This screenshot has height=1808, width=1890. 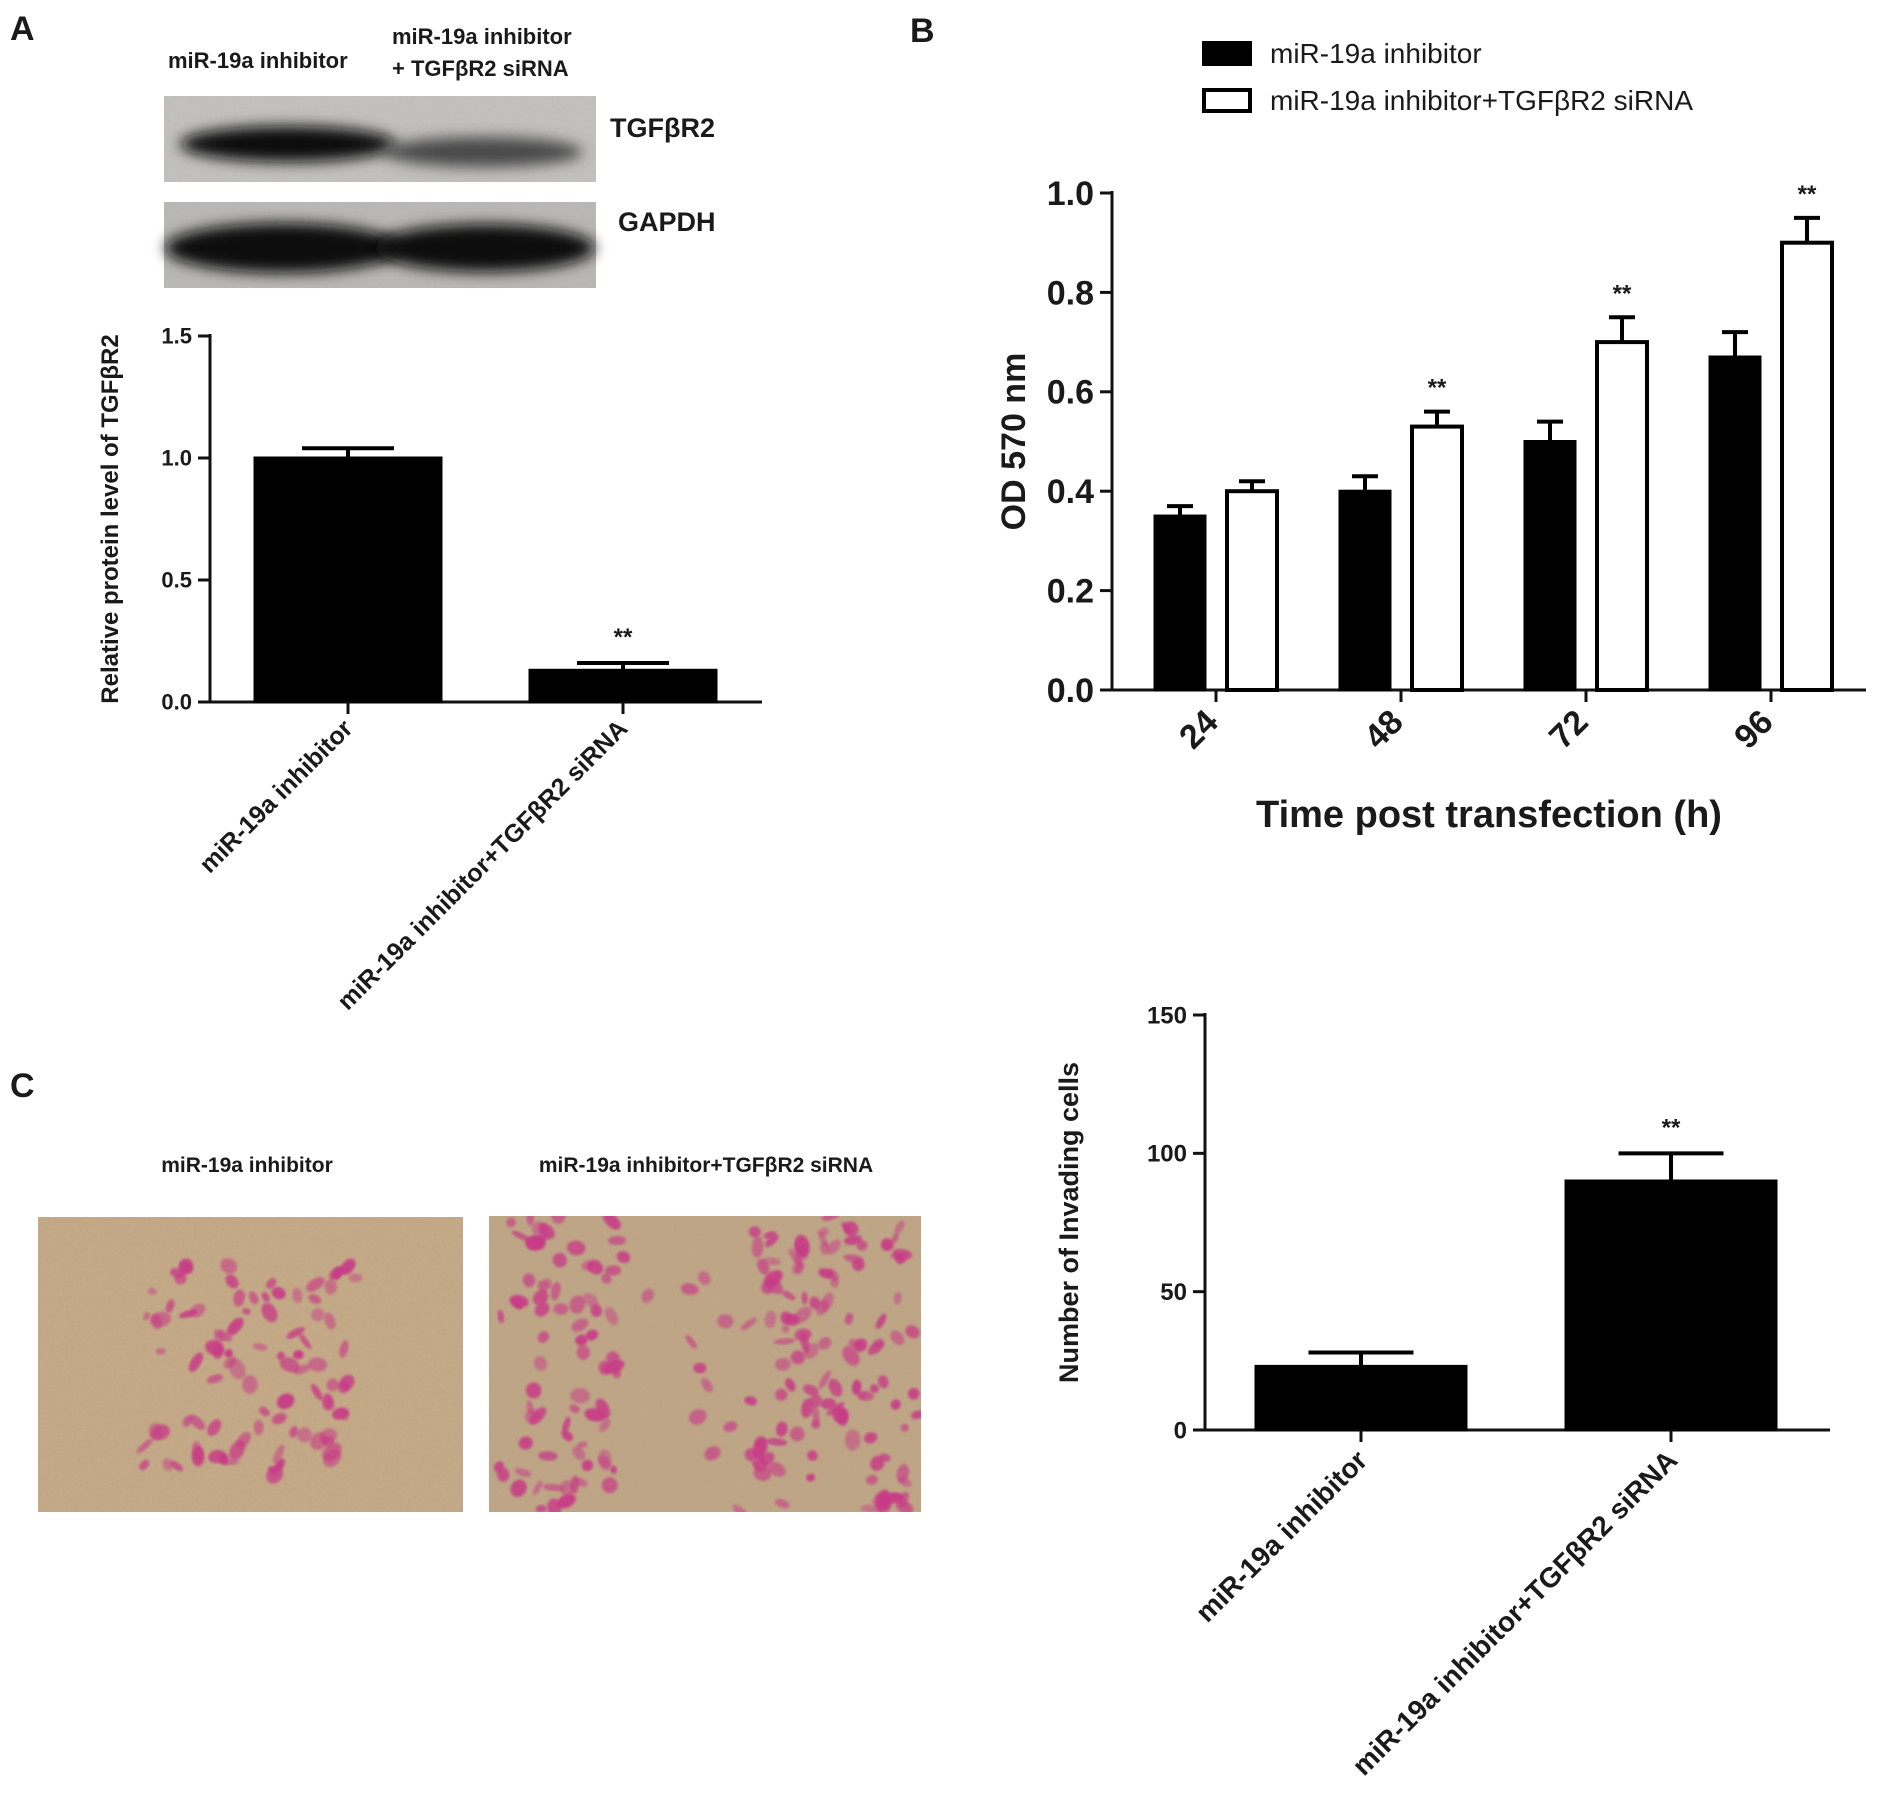 What do you see at coordinates (110, 518) in the screenshot?
I see `y-axis-label: Relative protein level of TGFβR2` at bounding box center [110, 518].